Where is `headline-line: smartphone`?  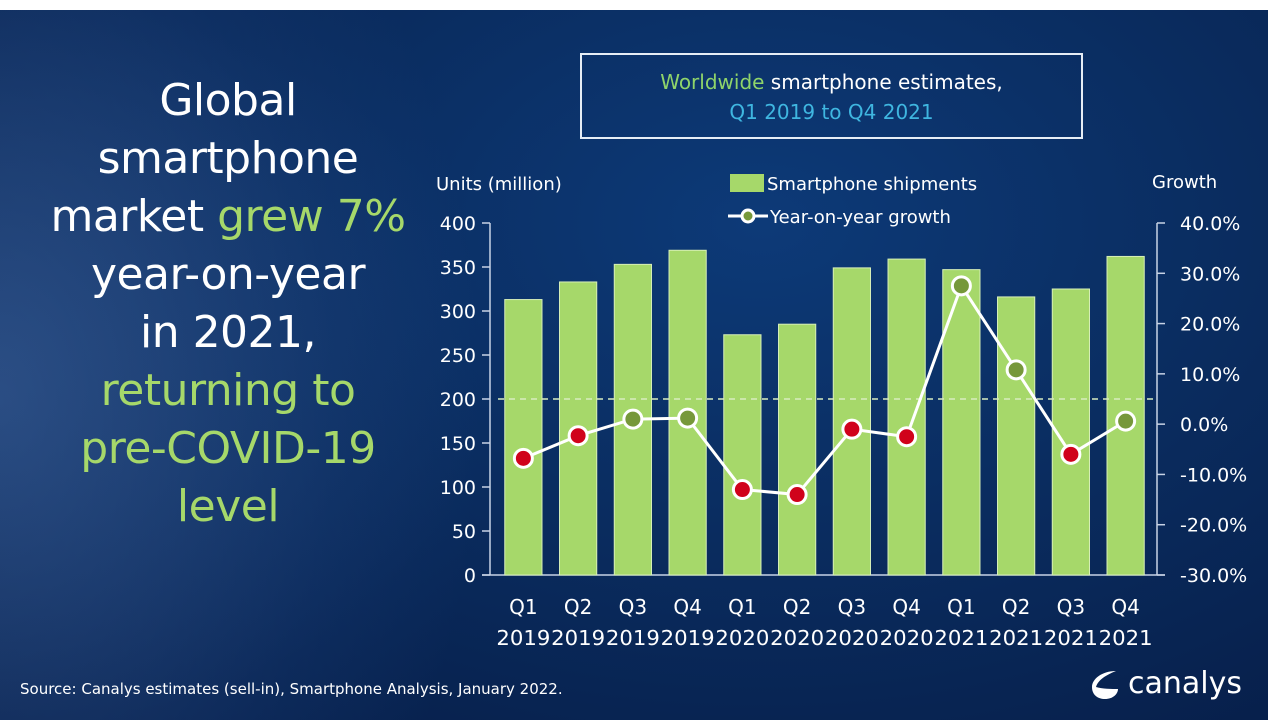 headline-line: smartphone is located at coordinates (228, 158).